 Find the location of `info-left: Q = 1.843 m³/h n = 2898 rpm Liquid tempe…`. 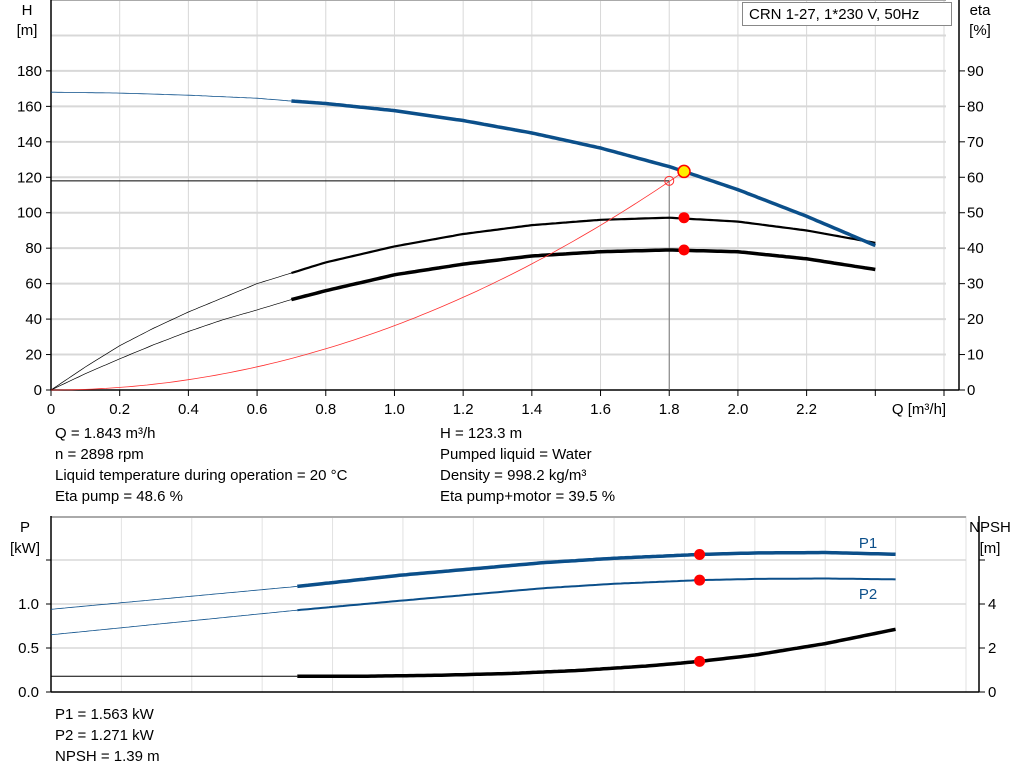

info-left: Q = 1.843 m³/h n = 2898 rpm Liquid tempe… is located at coordinates (201, 465).